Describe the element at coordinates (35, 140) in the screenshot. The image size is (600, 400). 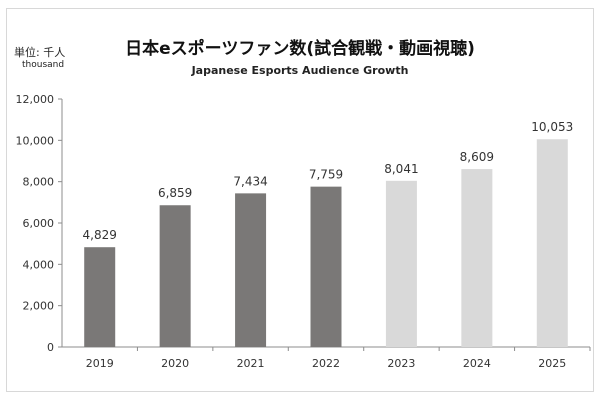
I see `y-tick-label: 10,000` at that location.